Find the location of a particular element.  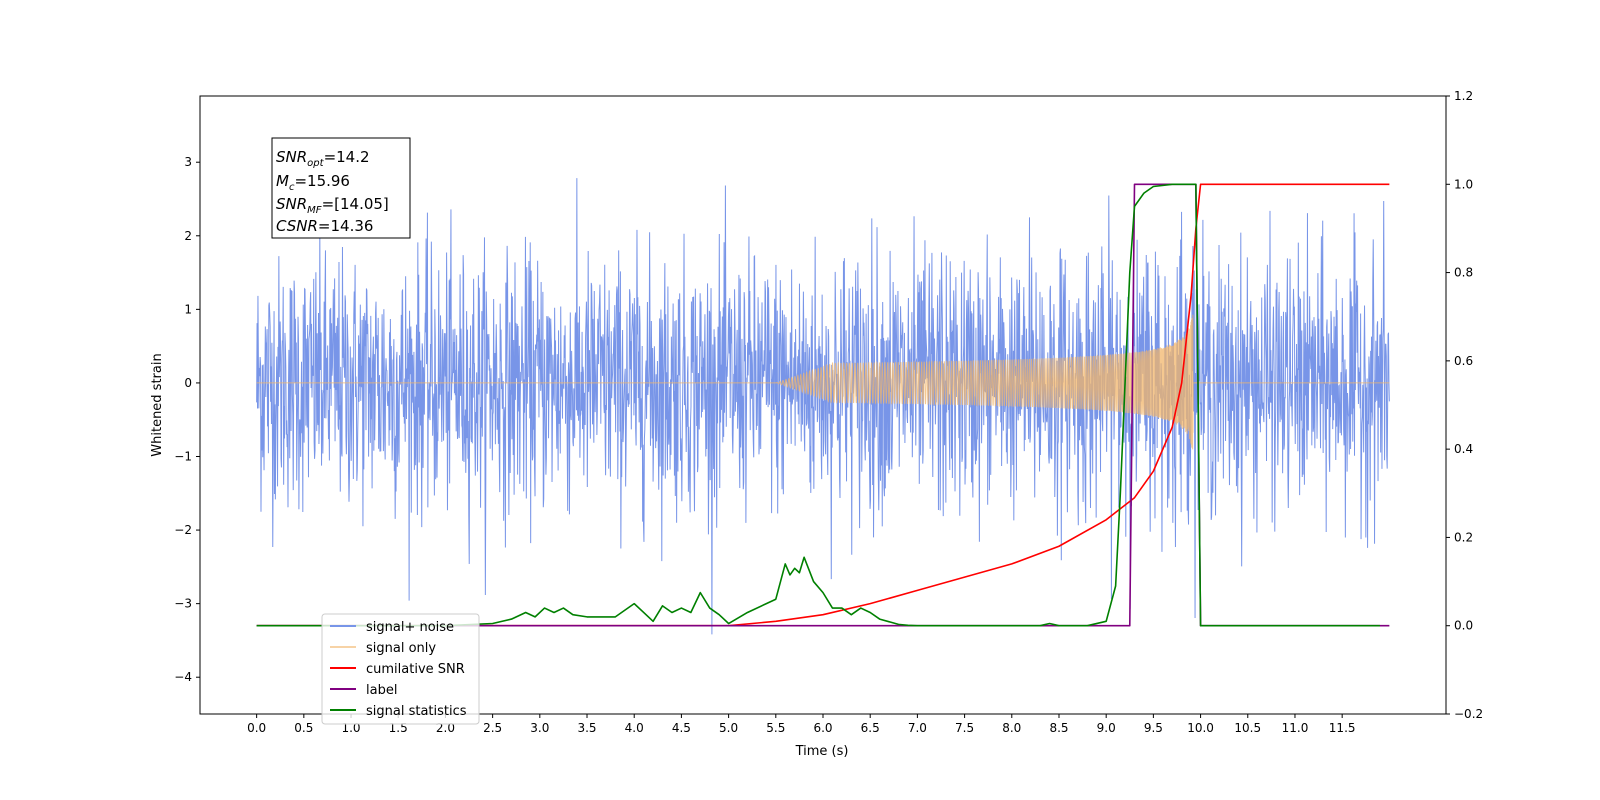

x-tick-label: 11.5 is located at coordinates (1342, 728).